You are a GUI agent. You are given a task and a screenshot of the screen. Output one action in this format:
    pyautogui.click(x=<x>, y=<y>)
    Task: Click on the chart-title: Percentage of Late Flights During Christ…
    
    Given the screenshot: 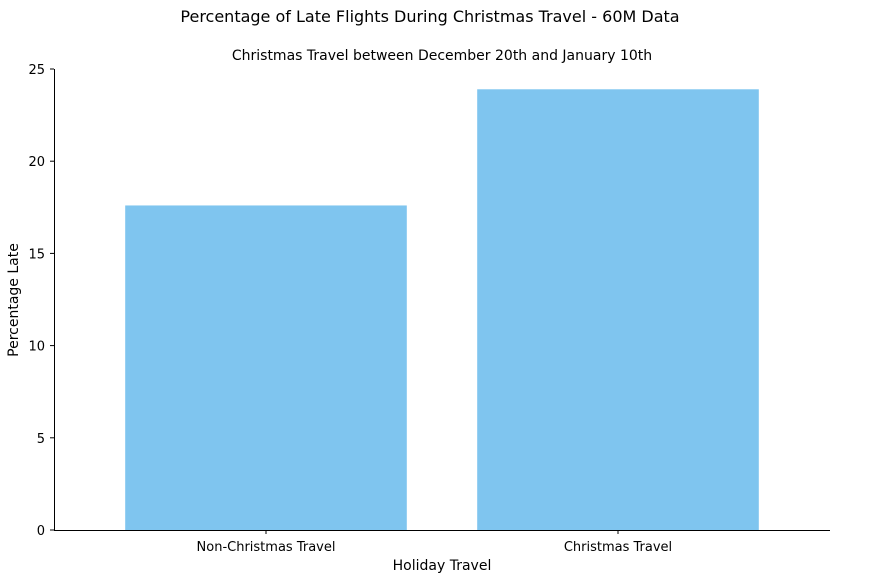 What is the action you would take?
    pyautogui.click(x=429, y=16)
    